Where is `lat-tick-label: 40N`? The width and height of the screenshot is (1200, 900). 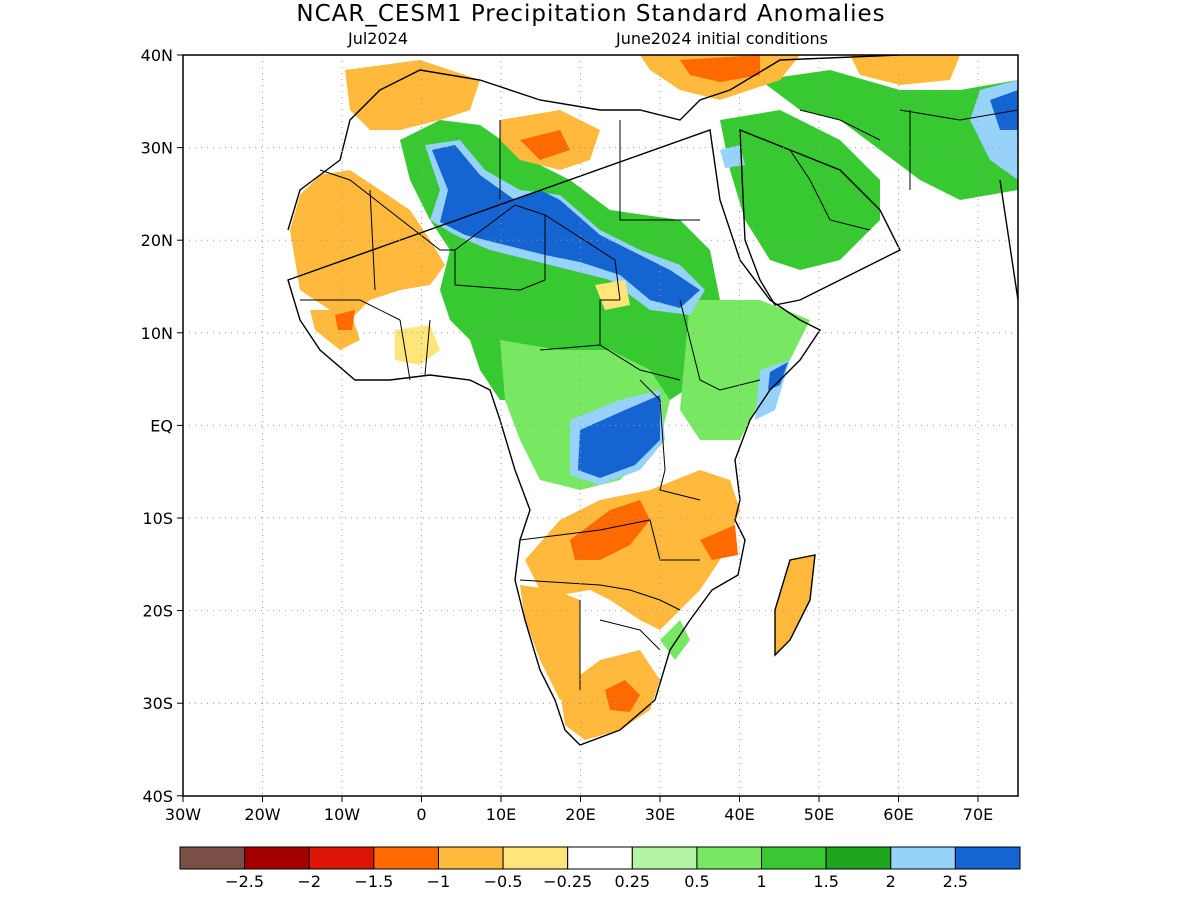 lat-tick-label: 40N is located at coordinates (157, 55).